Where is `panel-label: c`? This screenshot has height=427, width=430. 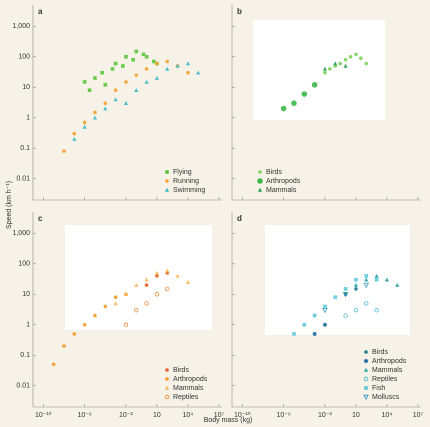 panel-label: c is located at coordinates (40, 218).